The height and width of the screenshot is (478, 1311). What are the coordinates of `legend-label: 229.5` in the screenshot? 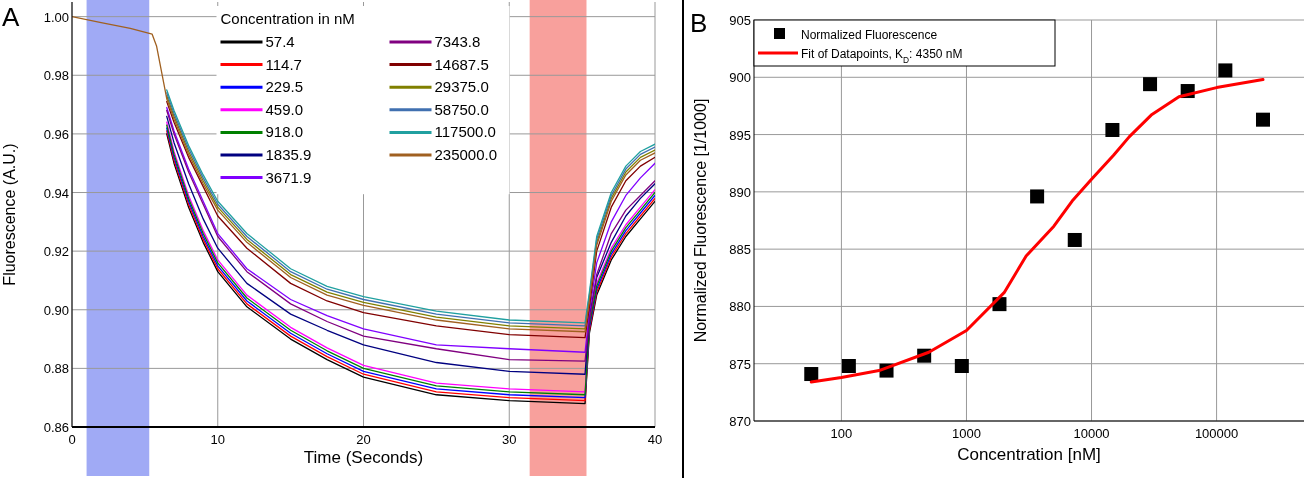 It's located at (284, 87).